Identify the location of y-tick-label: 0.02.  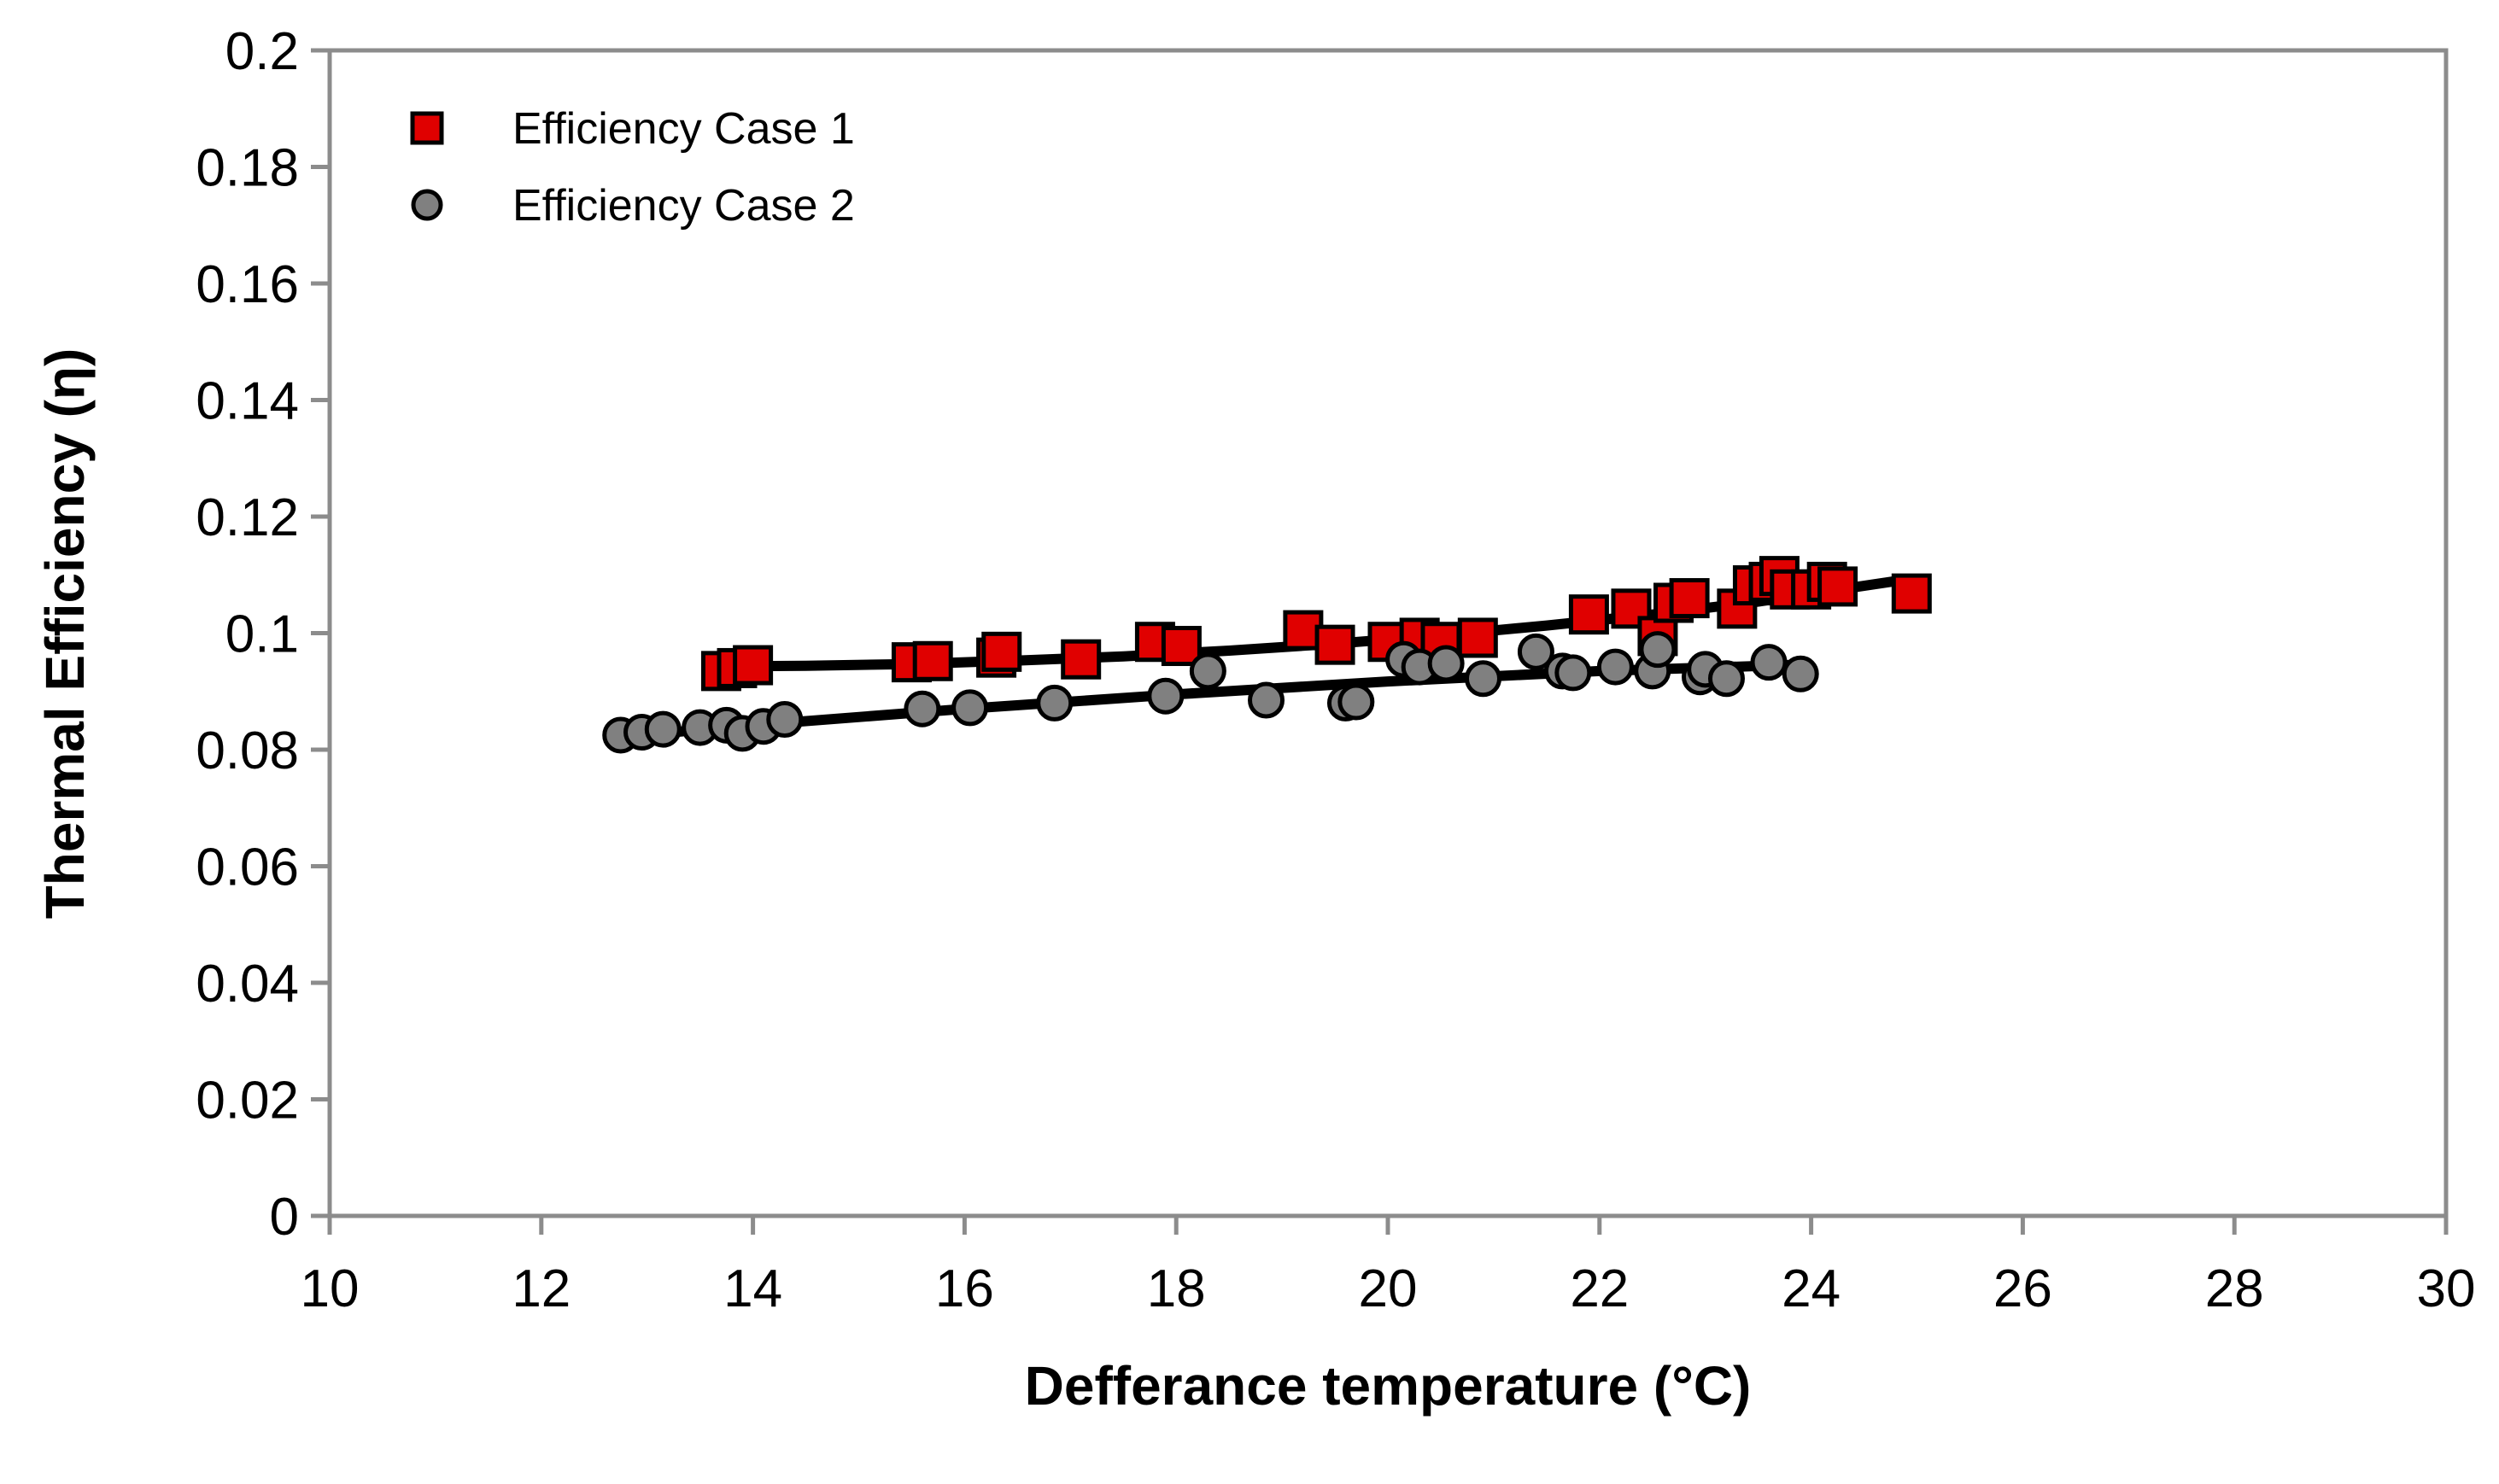
(247, 1101).